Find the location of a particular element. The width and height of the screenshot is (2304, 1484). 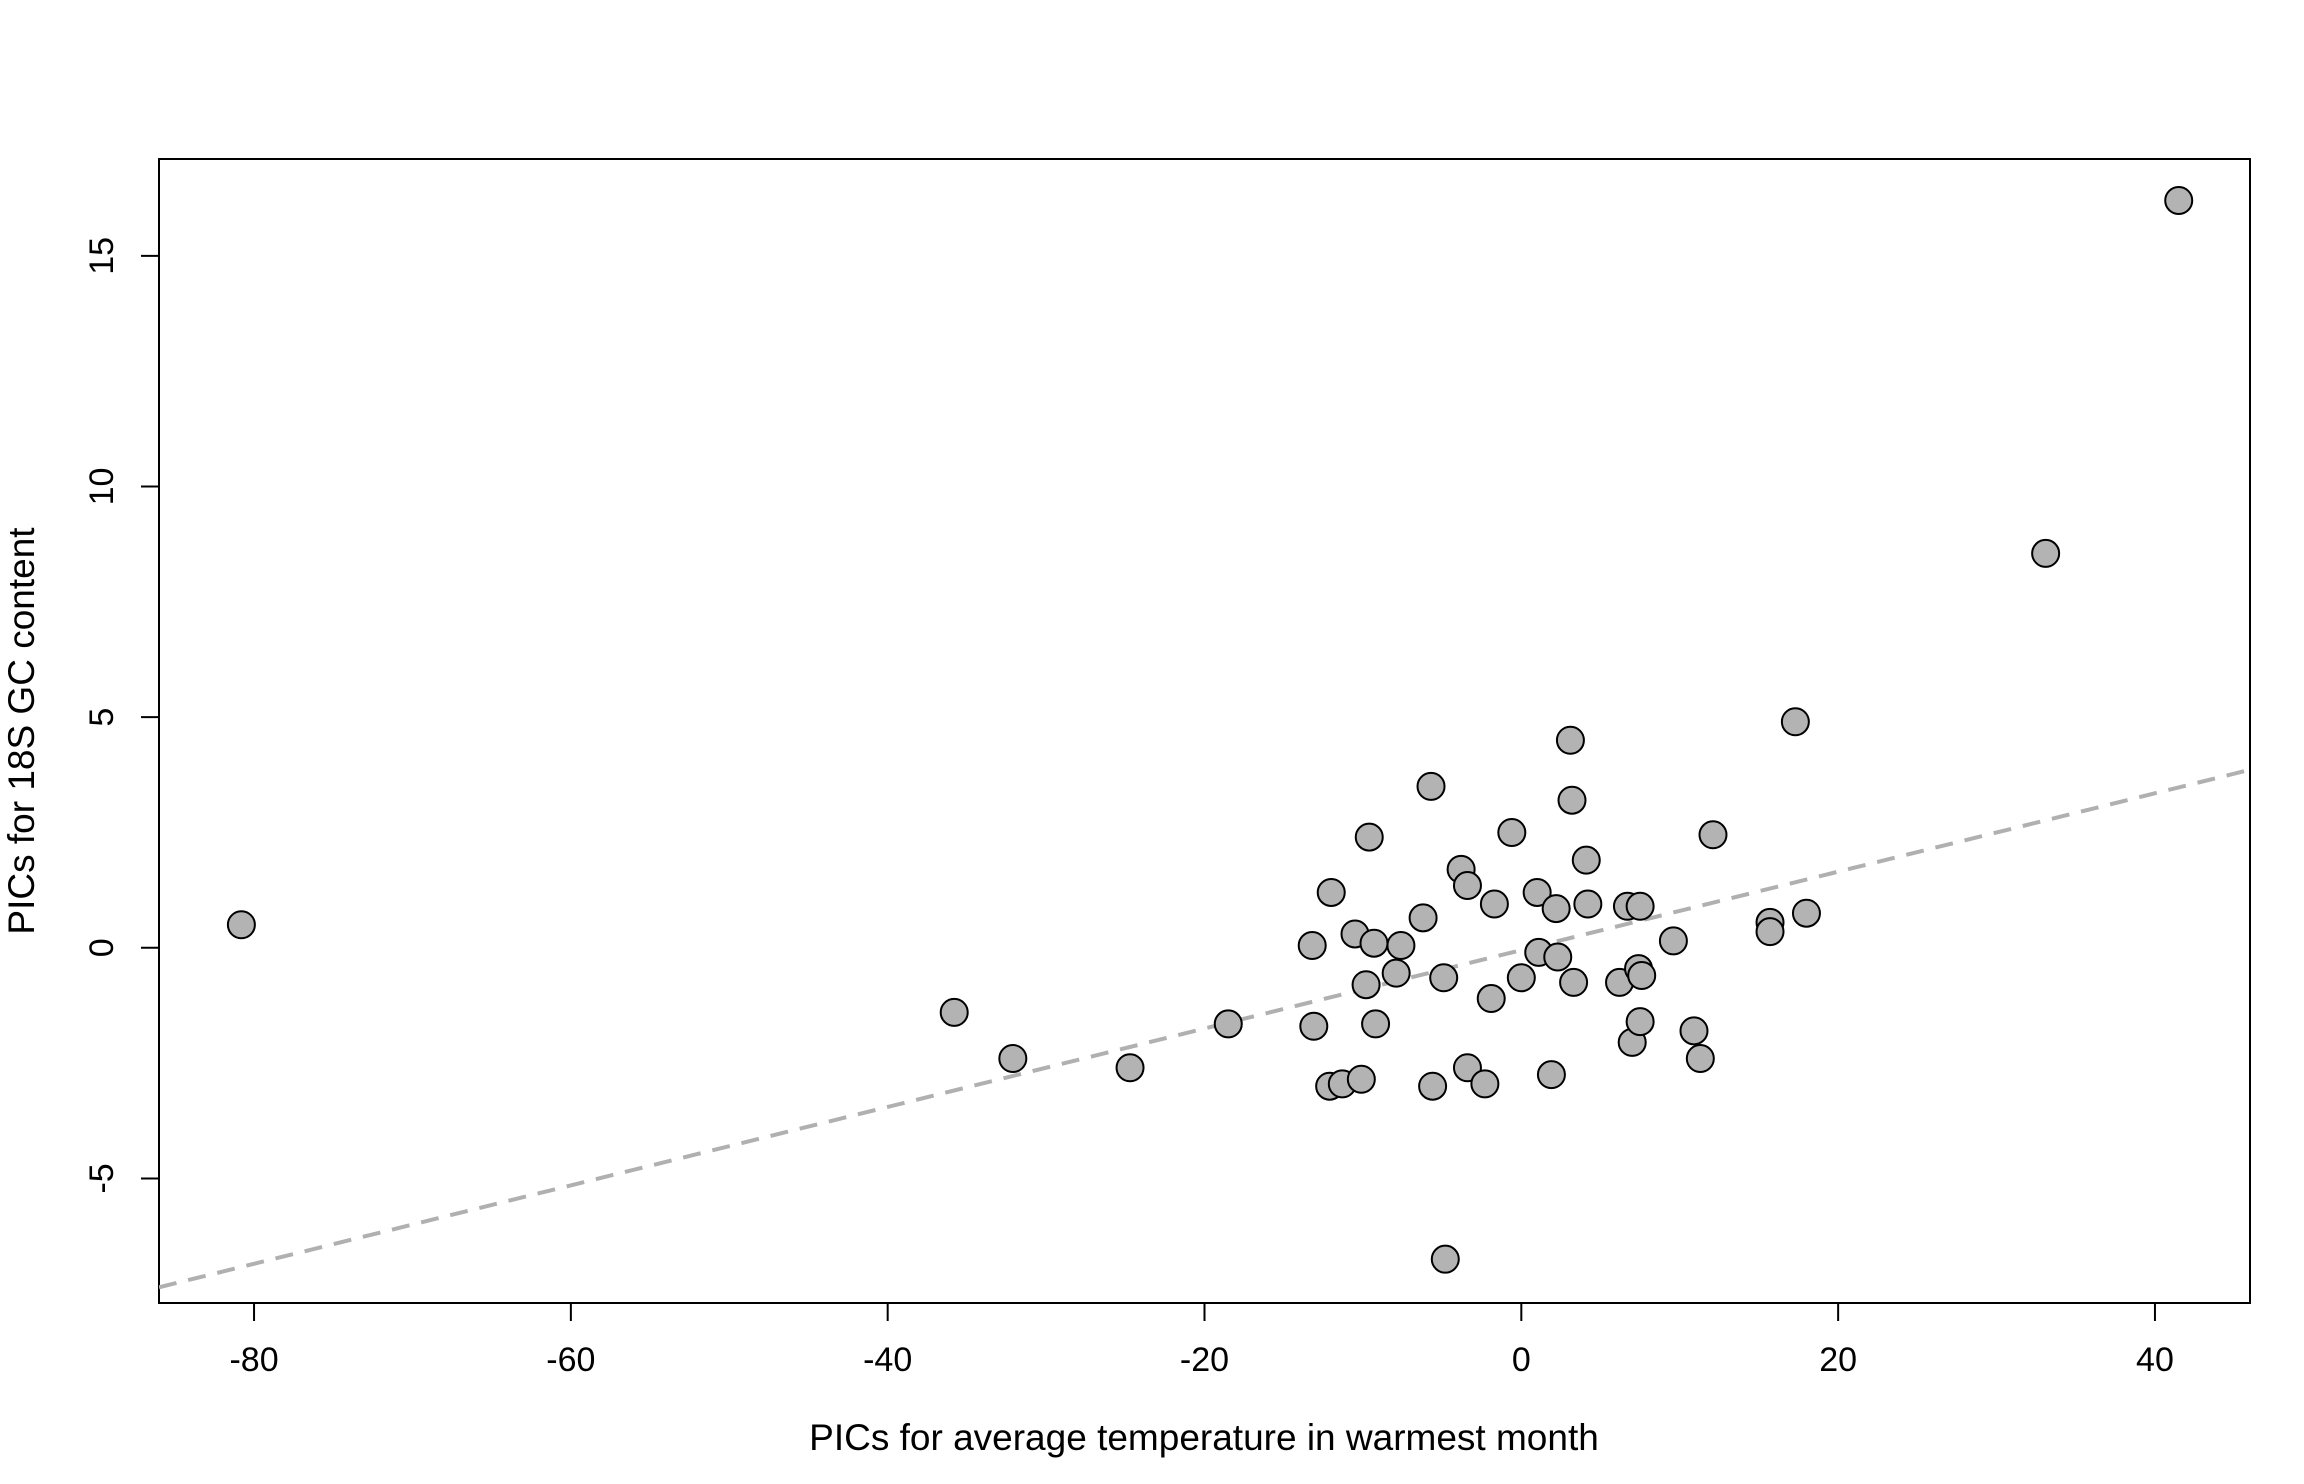

y-tick-label: 15 is located at coordinates (102, 256).